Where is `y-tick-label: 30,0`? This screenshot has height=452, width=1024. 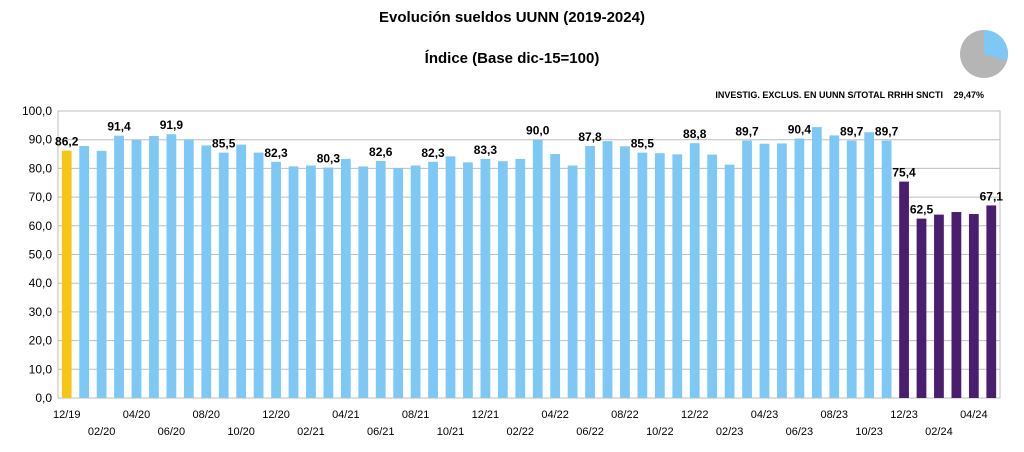 y-tick-label: 30,0 is located at coordinates (41, 312).